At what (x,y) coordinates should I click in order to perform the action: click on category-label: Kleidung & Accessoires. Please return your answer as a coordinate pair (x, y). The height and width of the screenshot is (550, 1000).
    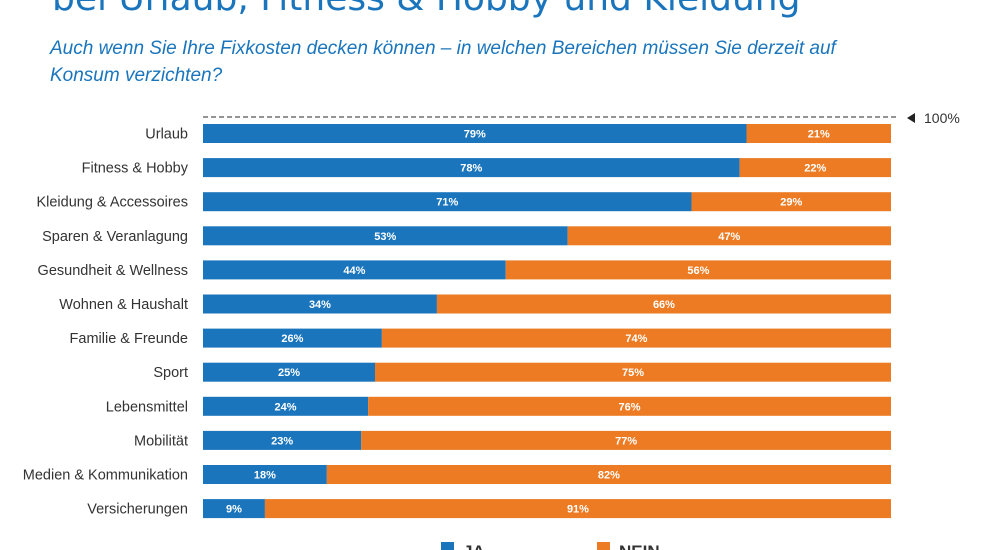
    Looking at the image, I should click on (112, 203).